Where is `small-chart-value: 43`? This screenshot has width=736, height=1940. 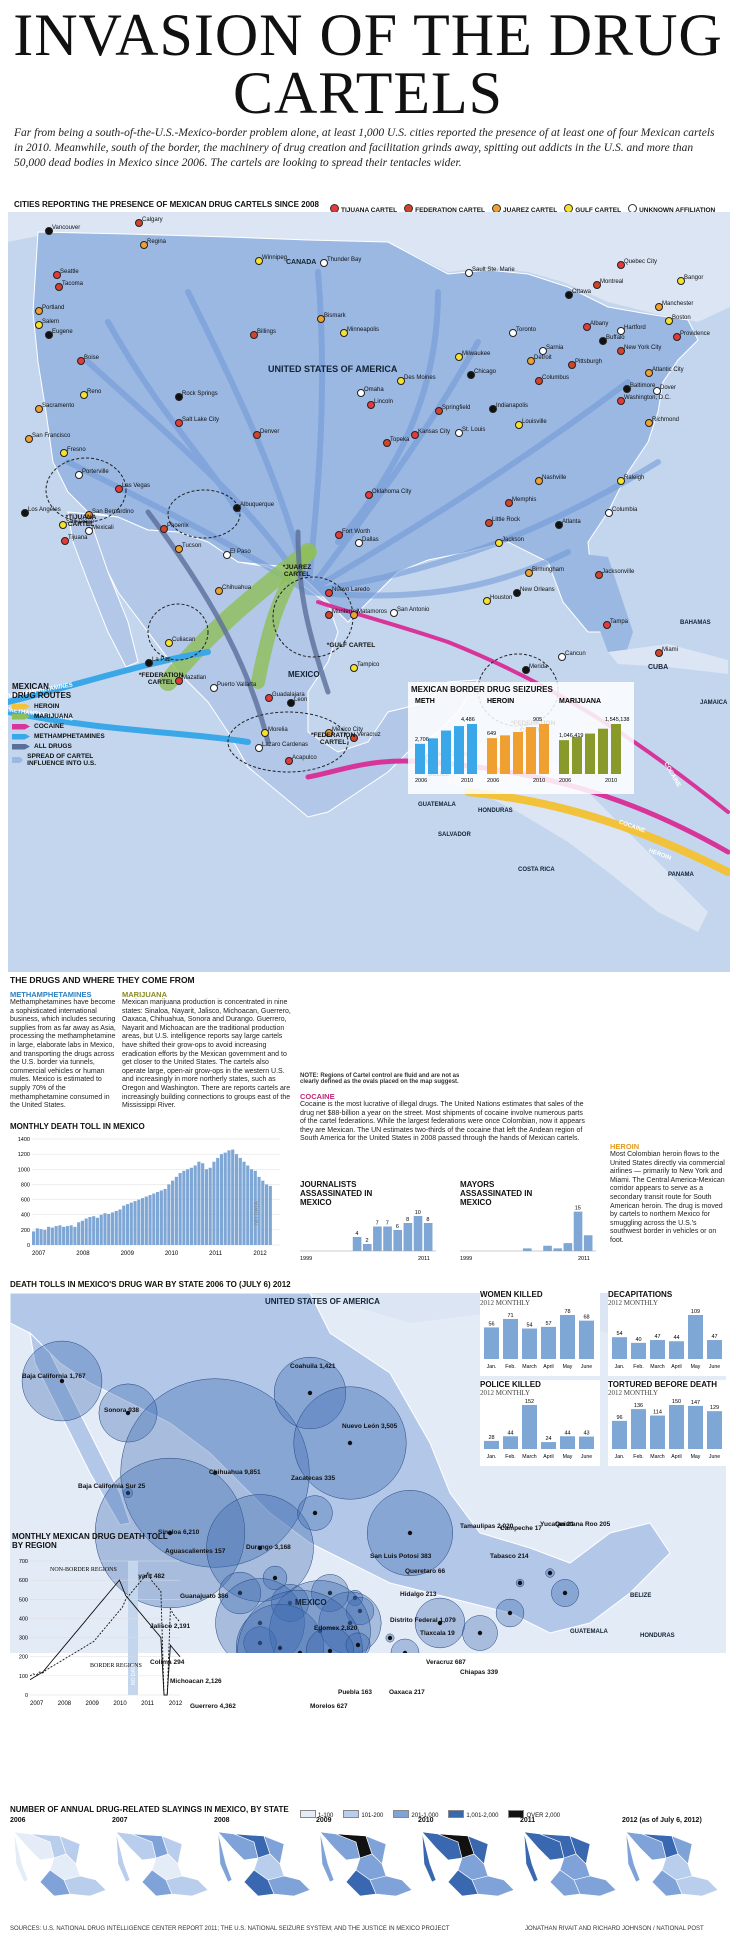
small-chart-value: 43 is located at coordinates (586, 1434).